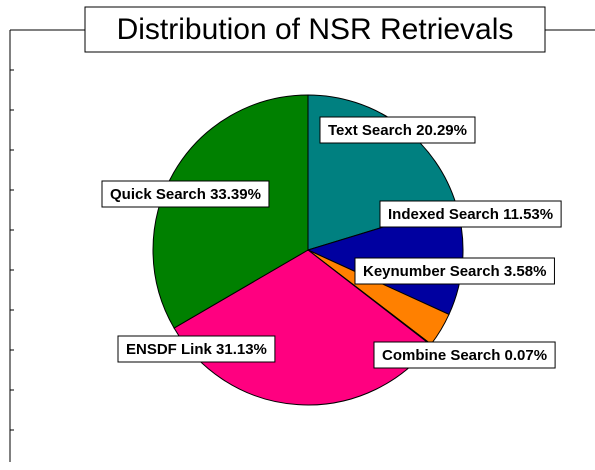  I want to click on data-label: Quick Search 33.39%, so click(185, 194).